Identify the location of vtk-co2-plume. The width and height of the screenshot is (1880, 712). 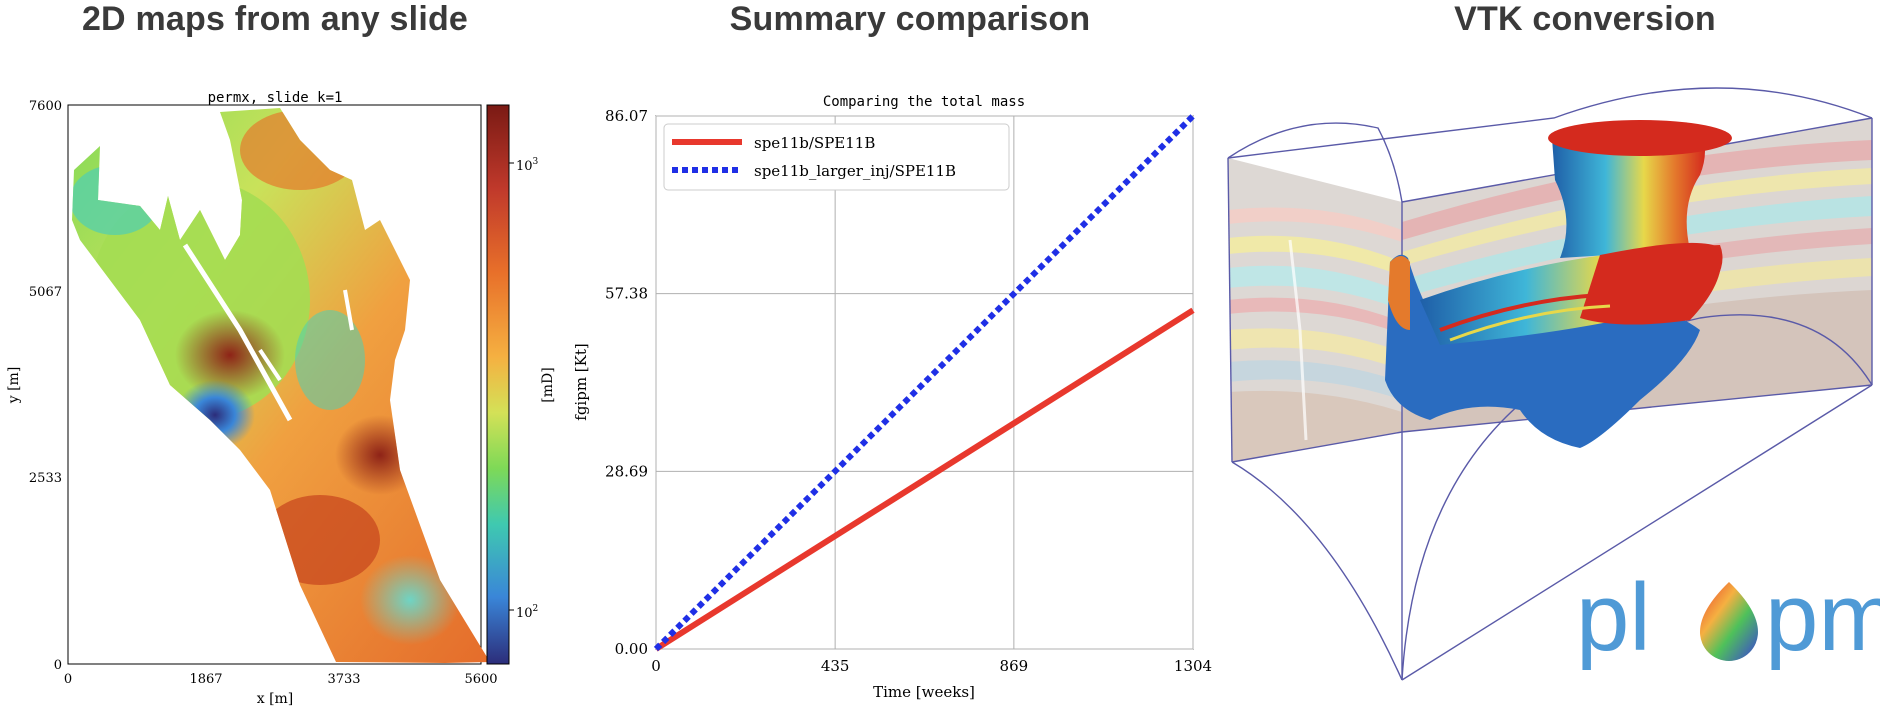
(1558, 284).